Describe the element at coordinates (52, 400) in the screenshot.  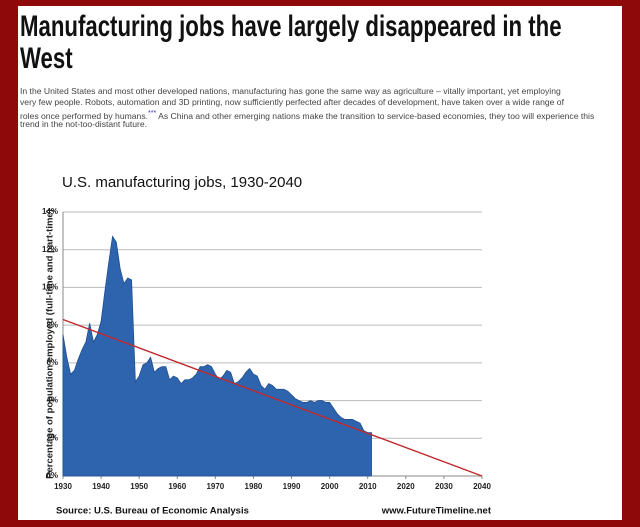
I see `y-tick-label: 4%` at that location.